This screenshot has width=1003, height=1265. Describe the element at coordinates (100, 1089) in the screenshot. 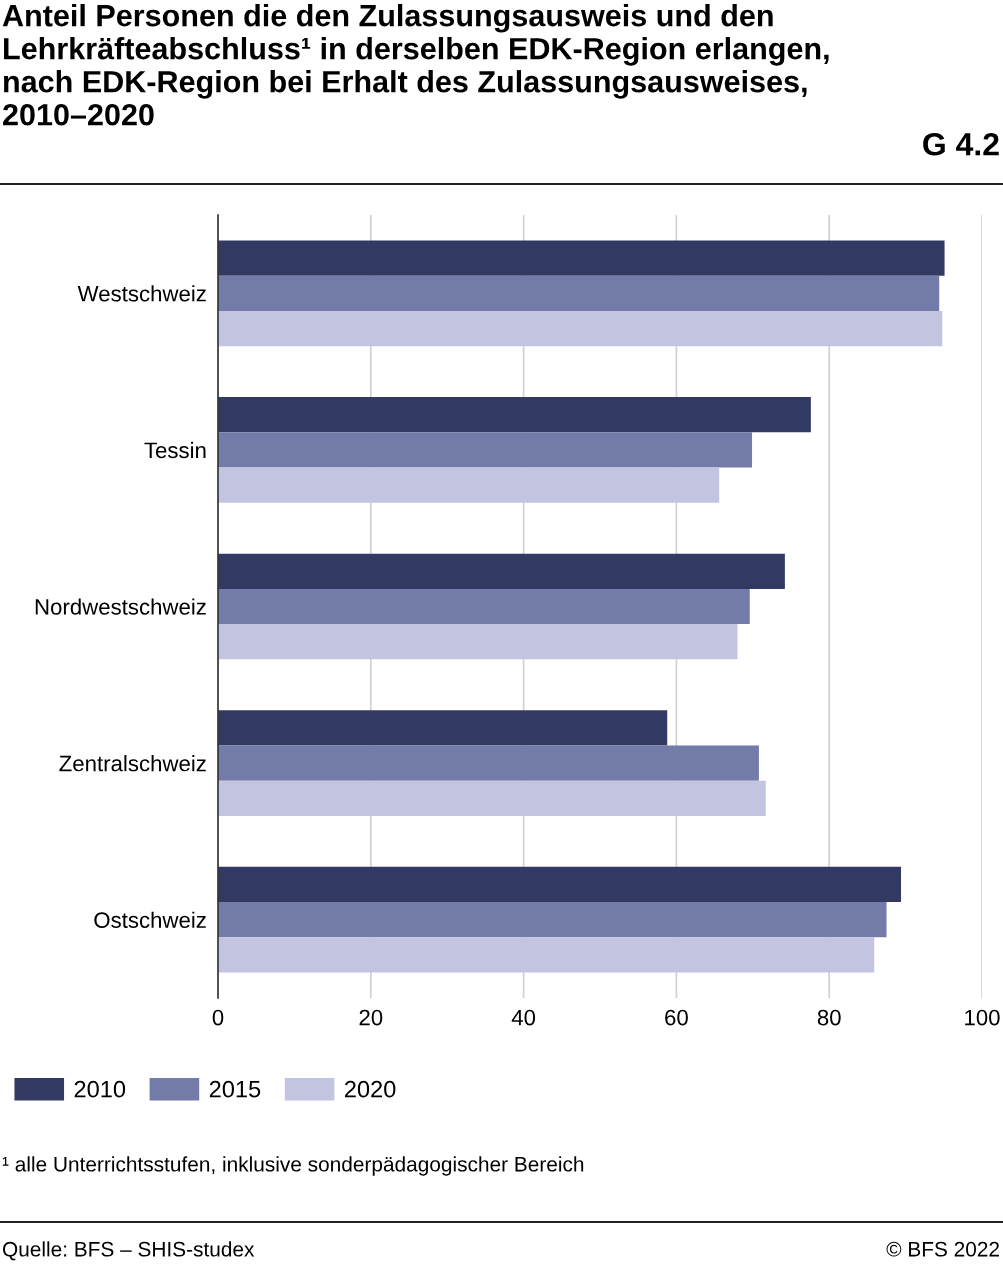

I see `legend-label: 2010` at that location.